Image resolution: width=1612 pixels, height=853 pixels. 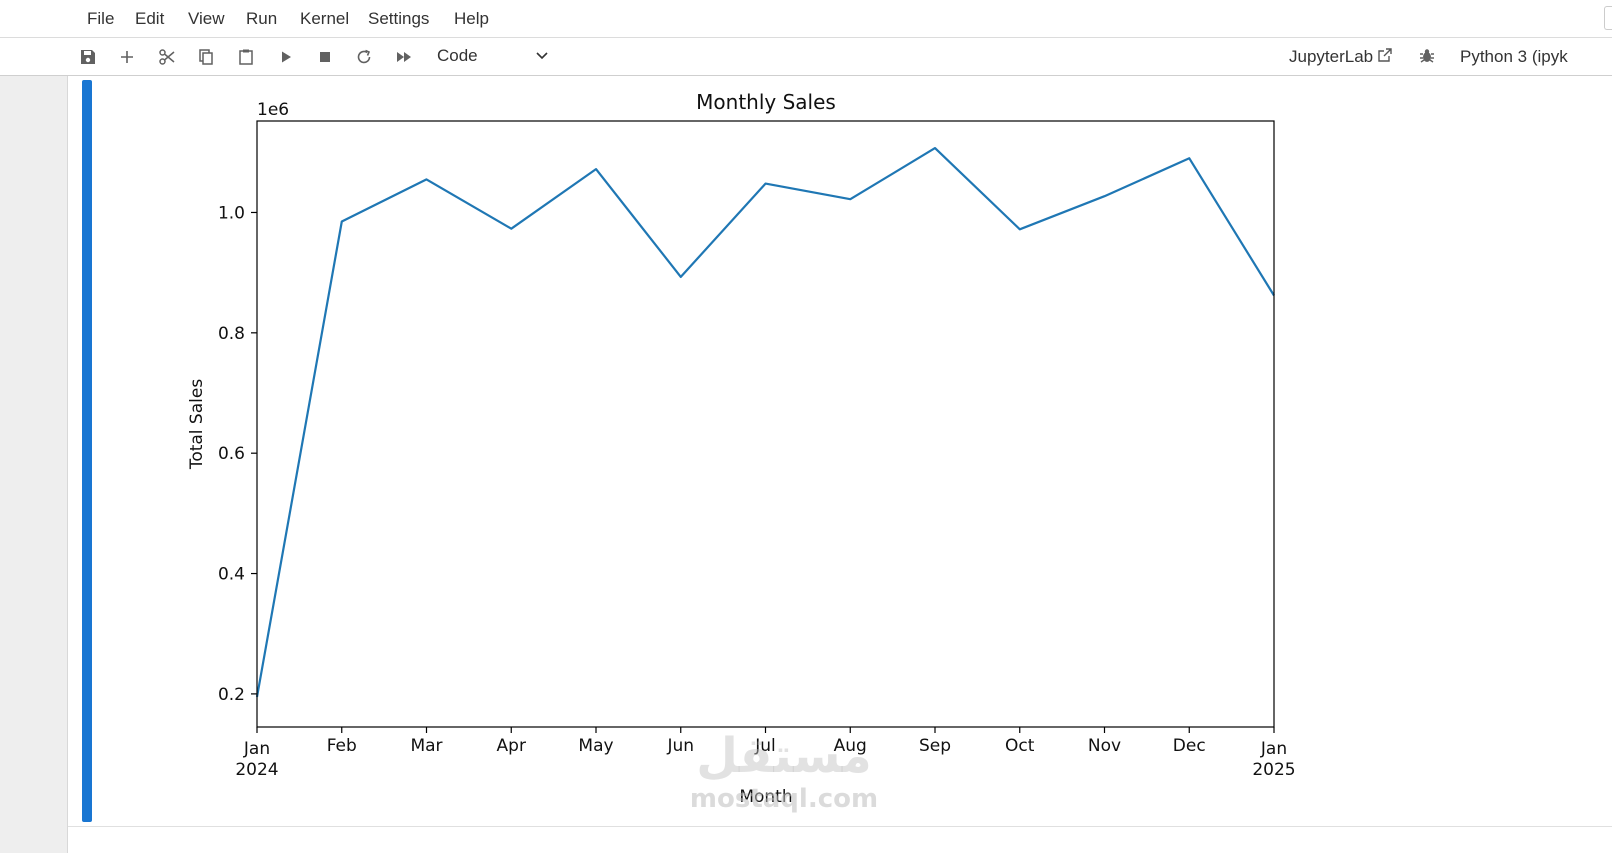 I want to click on run-icon, so click(x=286, y=57).